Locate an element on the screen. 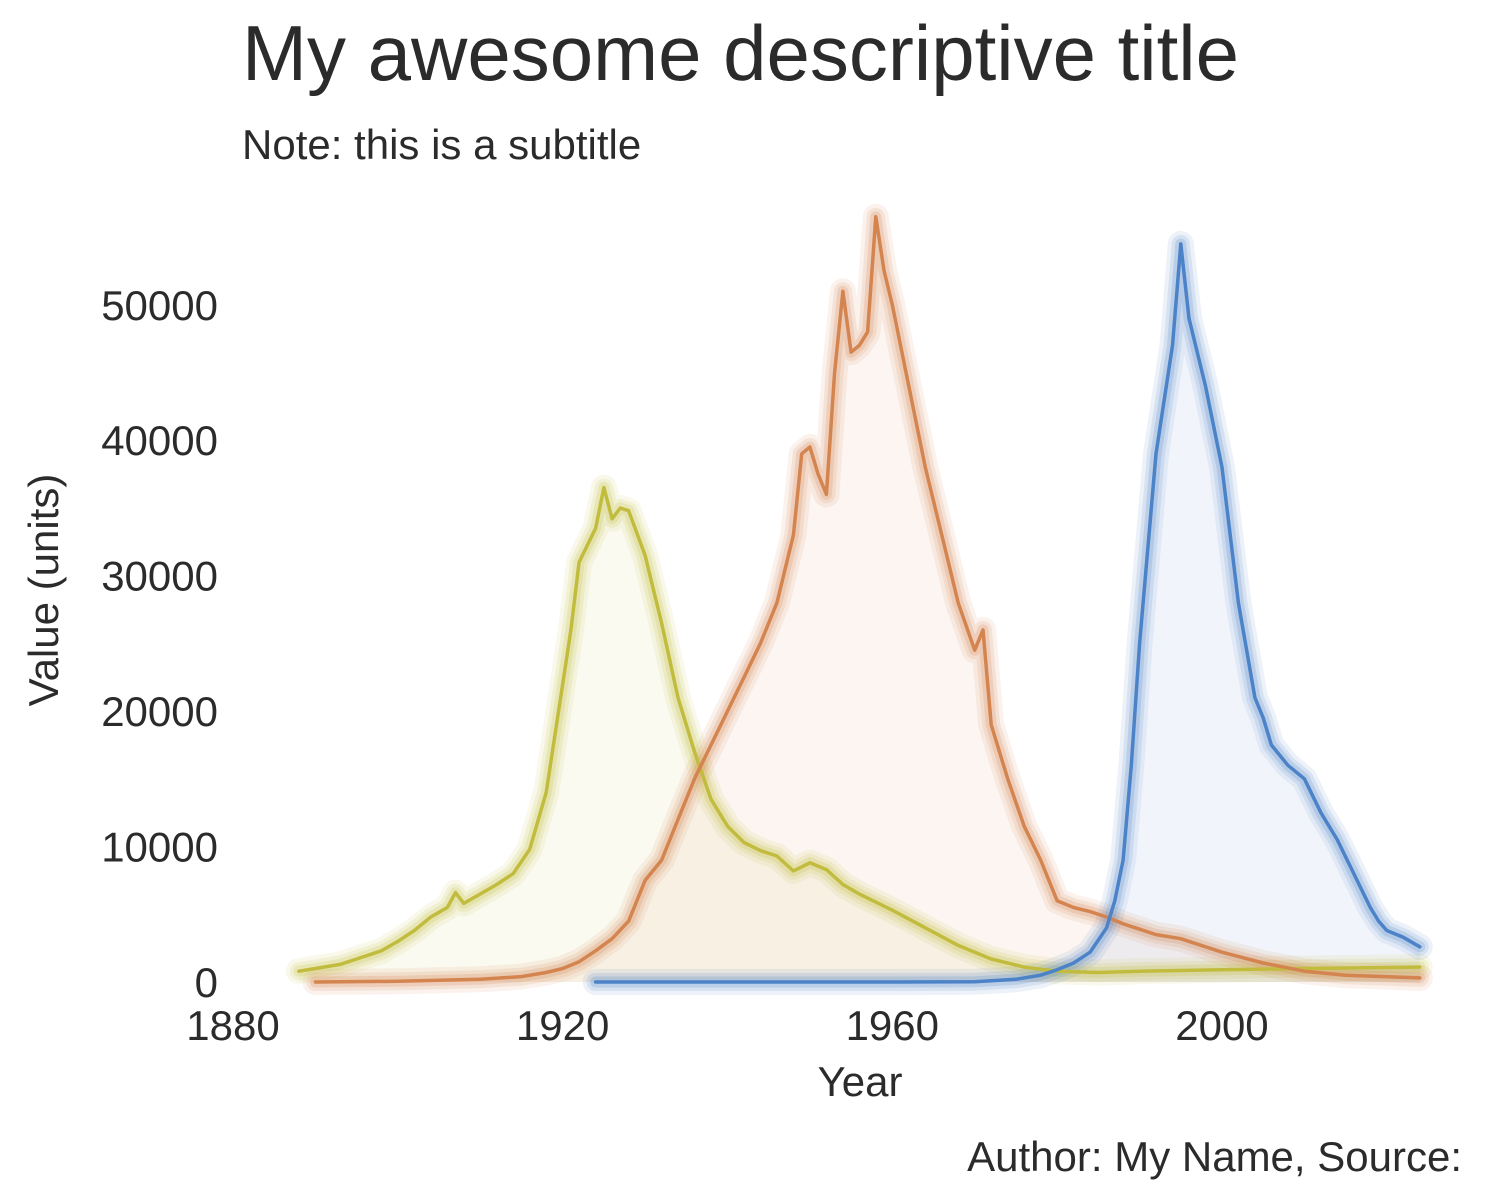 Image resolution: width=1500 pixels, height=1200 pixels. chart-title: My awesome descriptive title is located at coordinates (741, 53).